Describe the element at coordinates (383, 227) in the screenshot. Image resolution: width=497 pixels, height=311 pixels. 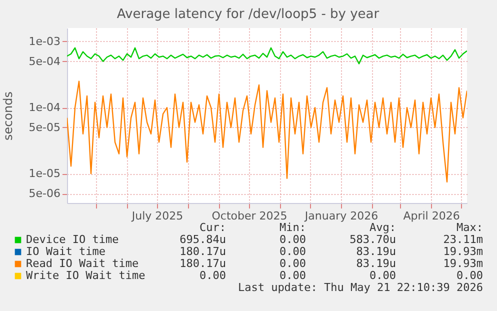
I see `text: Avg:` at that location.